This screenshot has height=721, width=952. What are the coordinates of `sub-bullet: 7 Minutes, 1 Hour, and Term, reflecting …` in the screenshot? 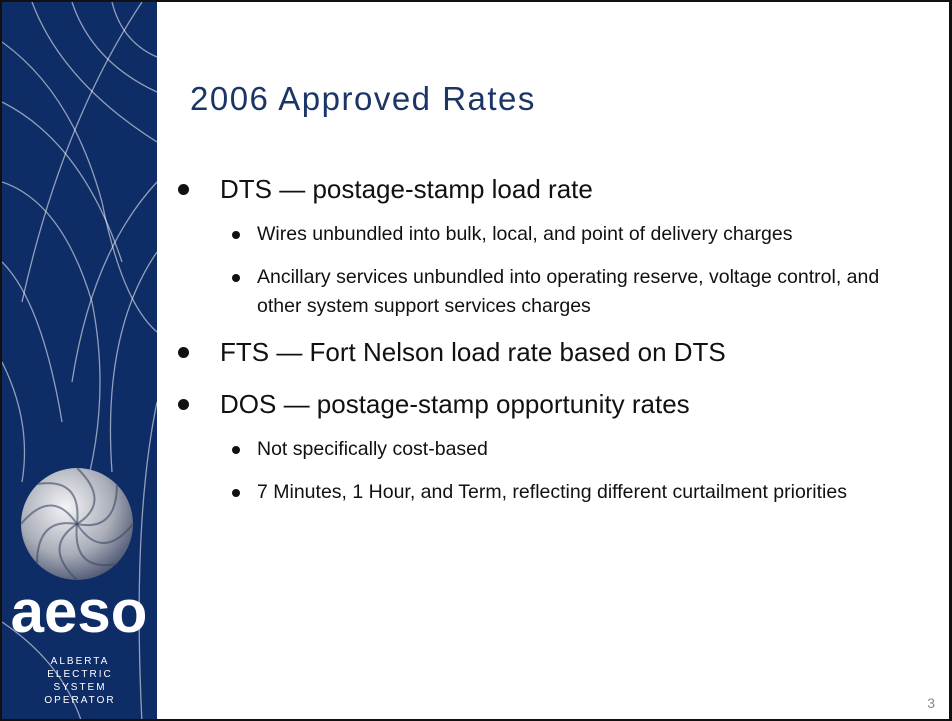 It's located at (544, 492).